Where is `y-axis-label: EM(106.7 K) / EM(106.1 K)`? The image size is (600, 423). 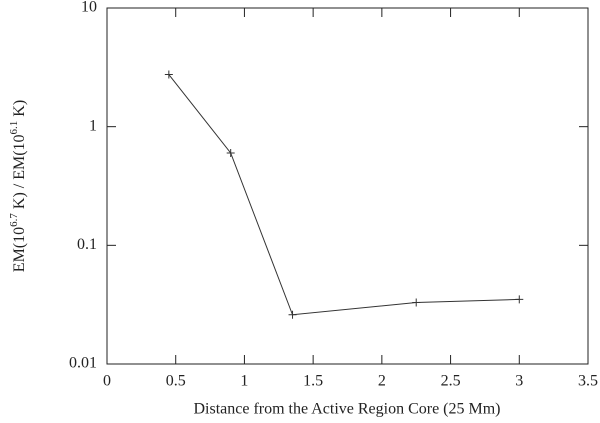
y-axis-label: EM(106.7 K) / EM(106.1 K) is located at coordinates (18, 186).